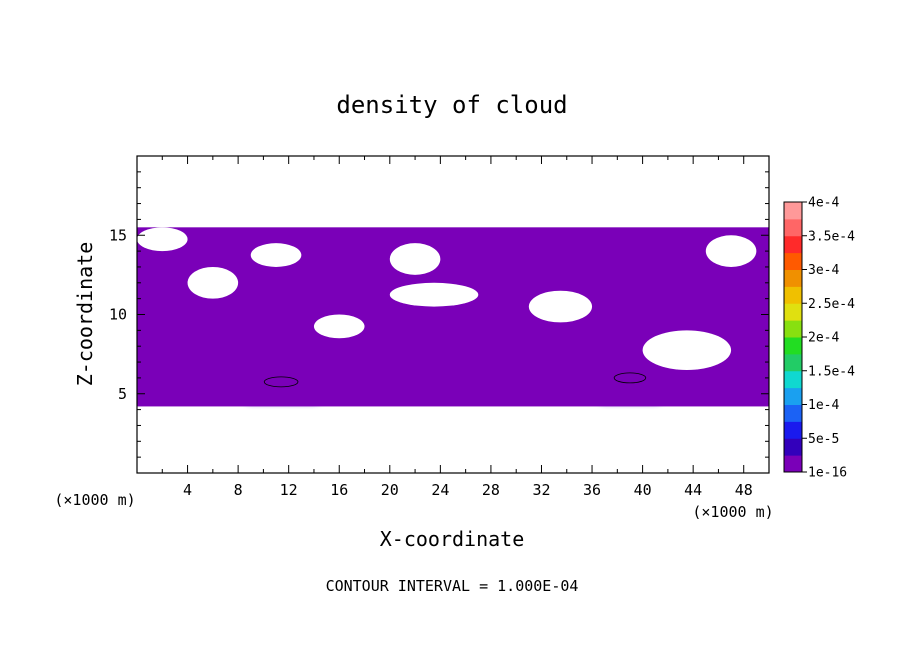 This screenshot has width=904, height=654. I want to click on x-tick-label-16: 16, so click(339, 490).